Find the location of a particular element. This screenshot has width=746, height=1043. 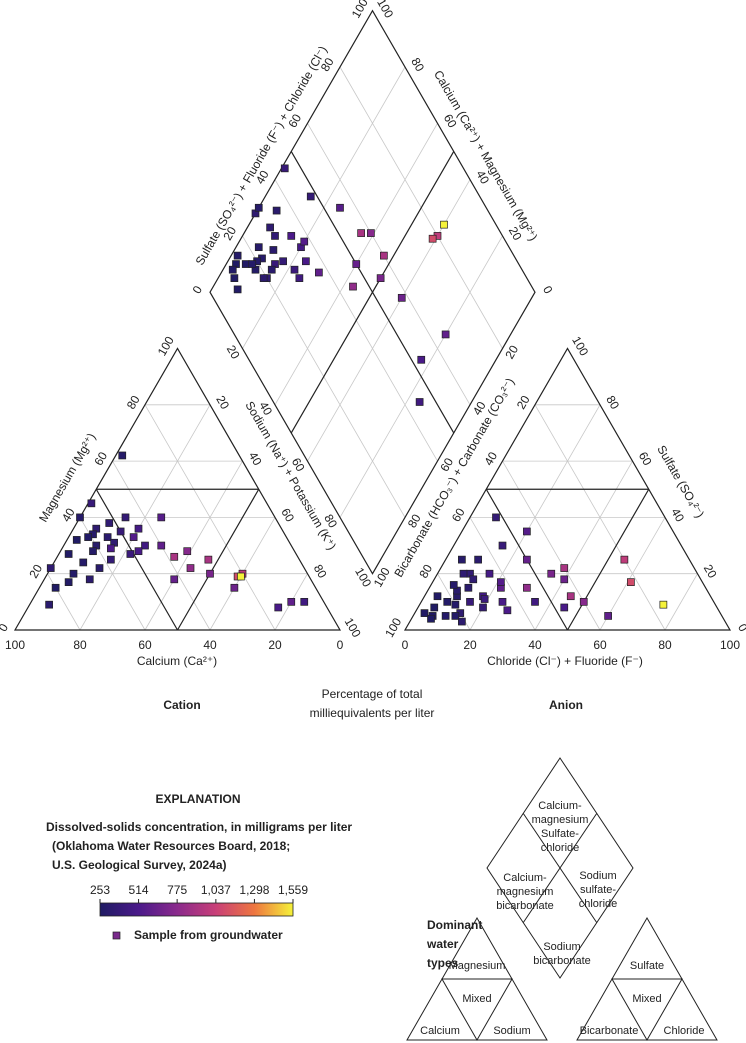

chloride-tick-label: 100 is located at coordinates (730, 645).